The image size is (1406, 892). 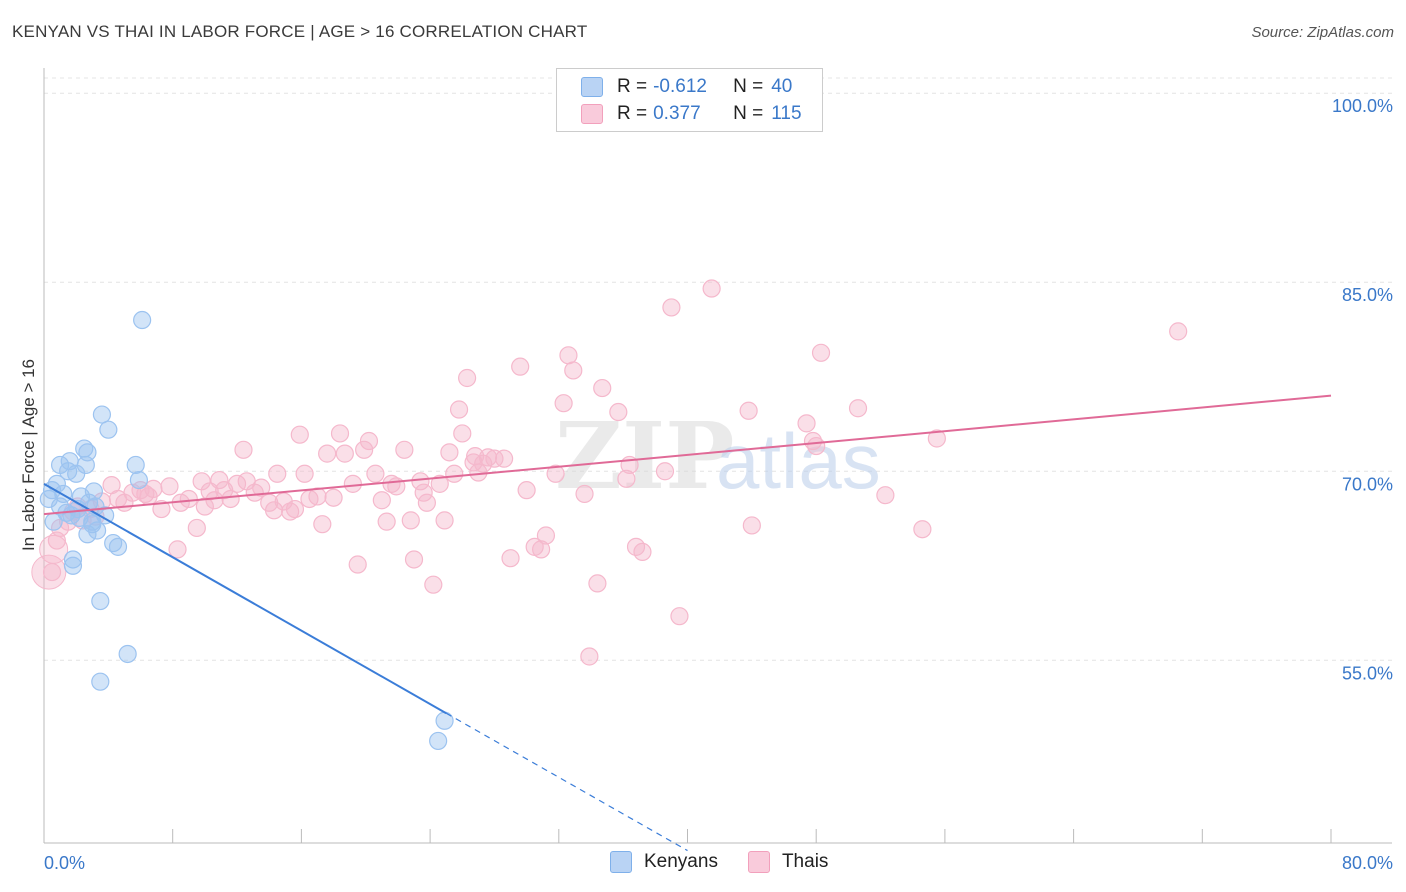 I want to click on y-tick-label: 70.0%, so click(x=1367, y=484).